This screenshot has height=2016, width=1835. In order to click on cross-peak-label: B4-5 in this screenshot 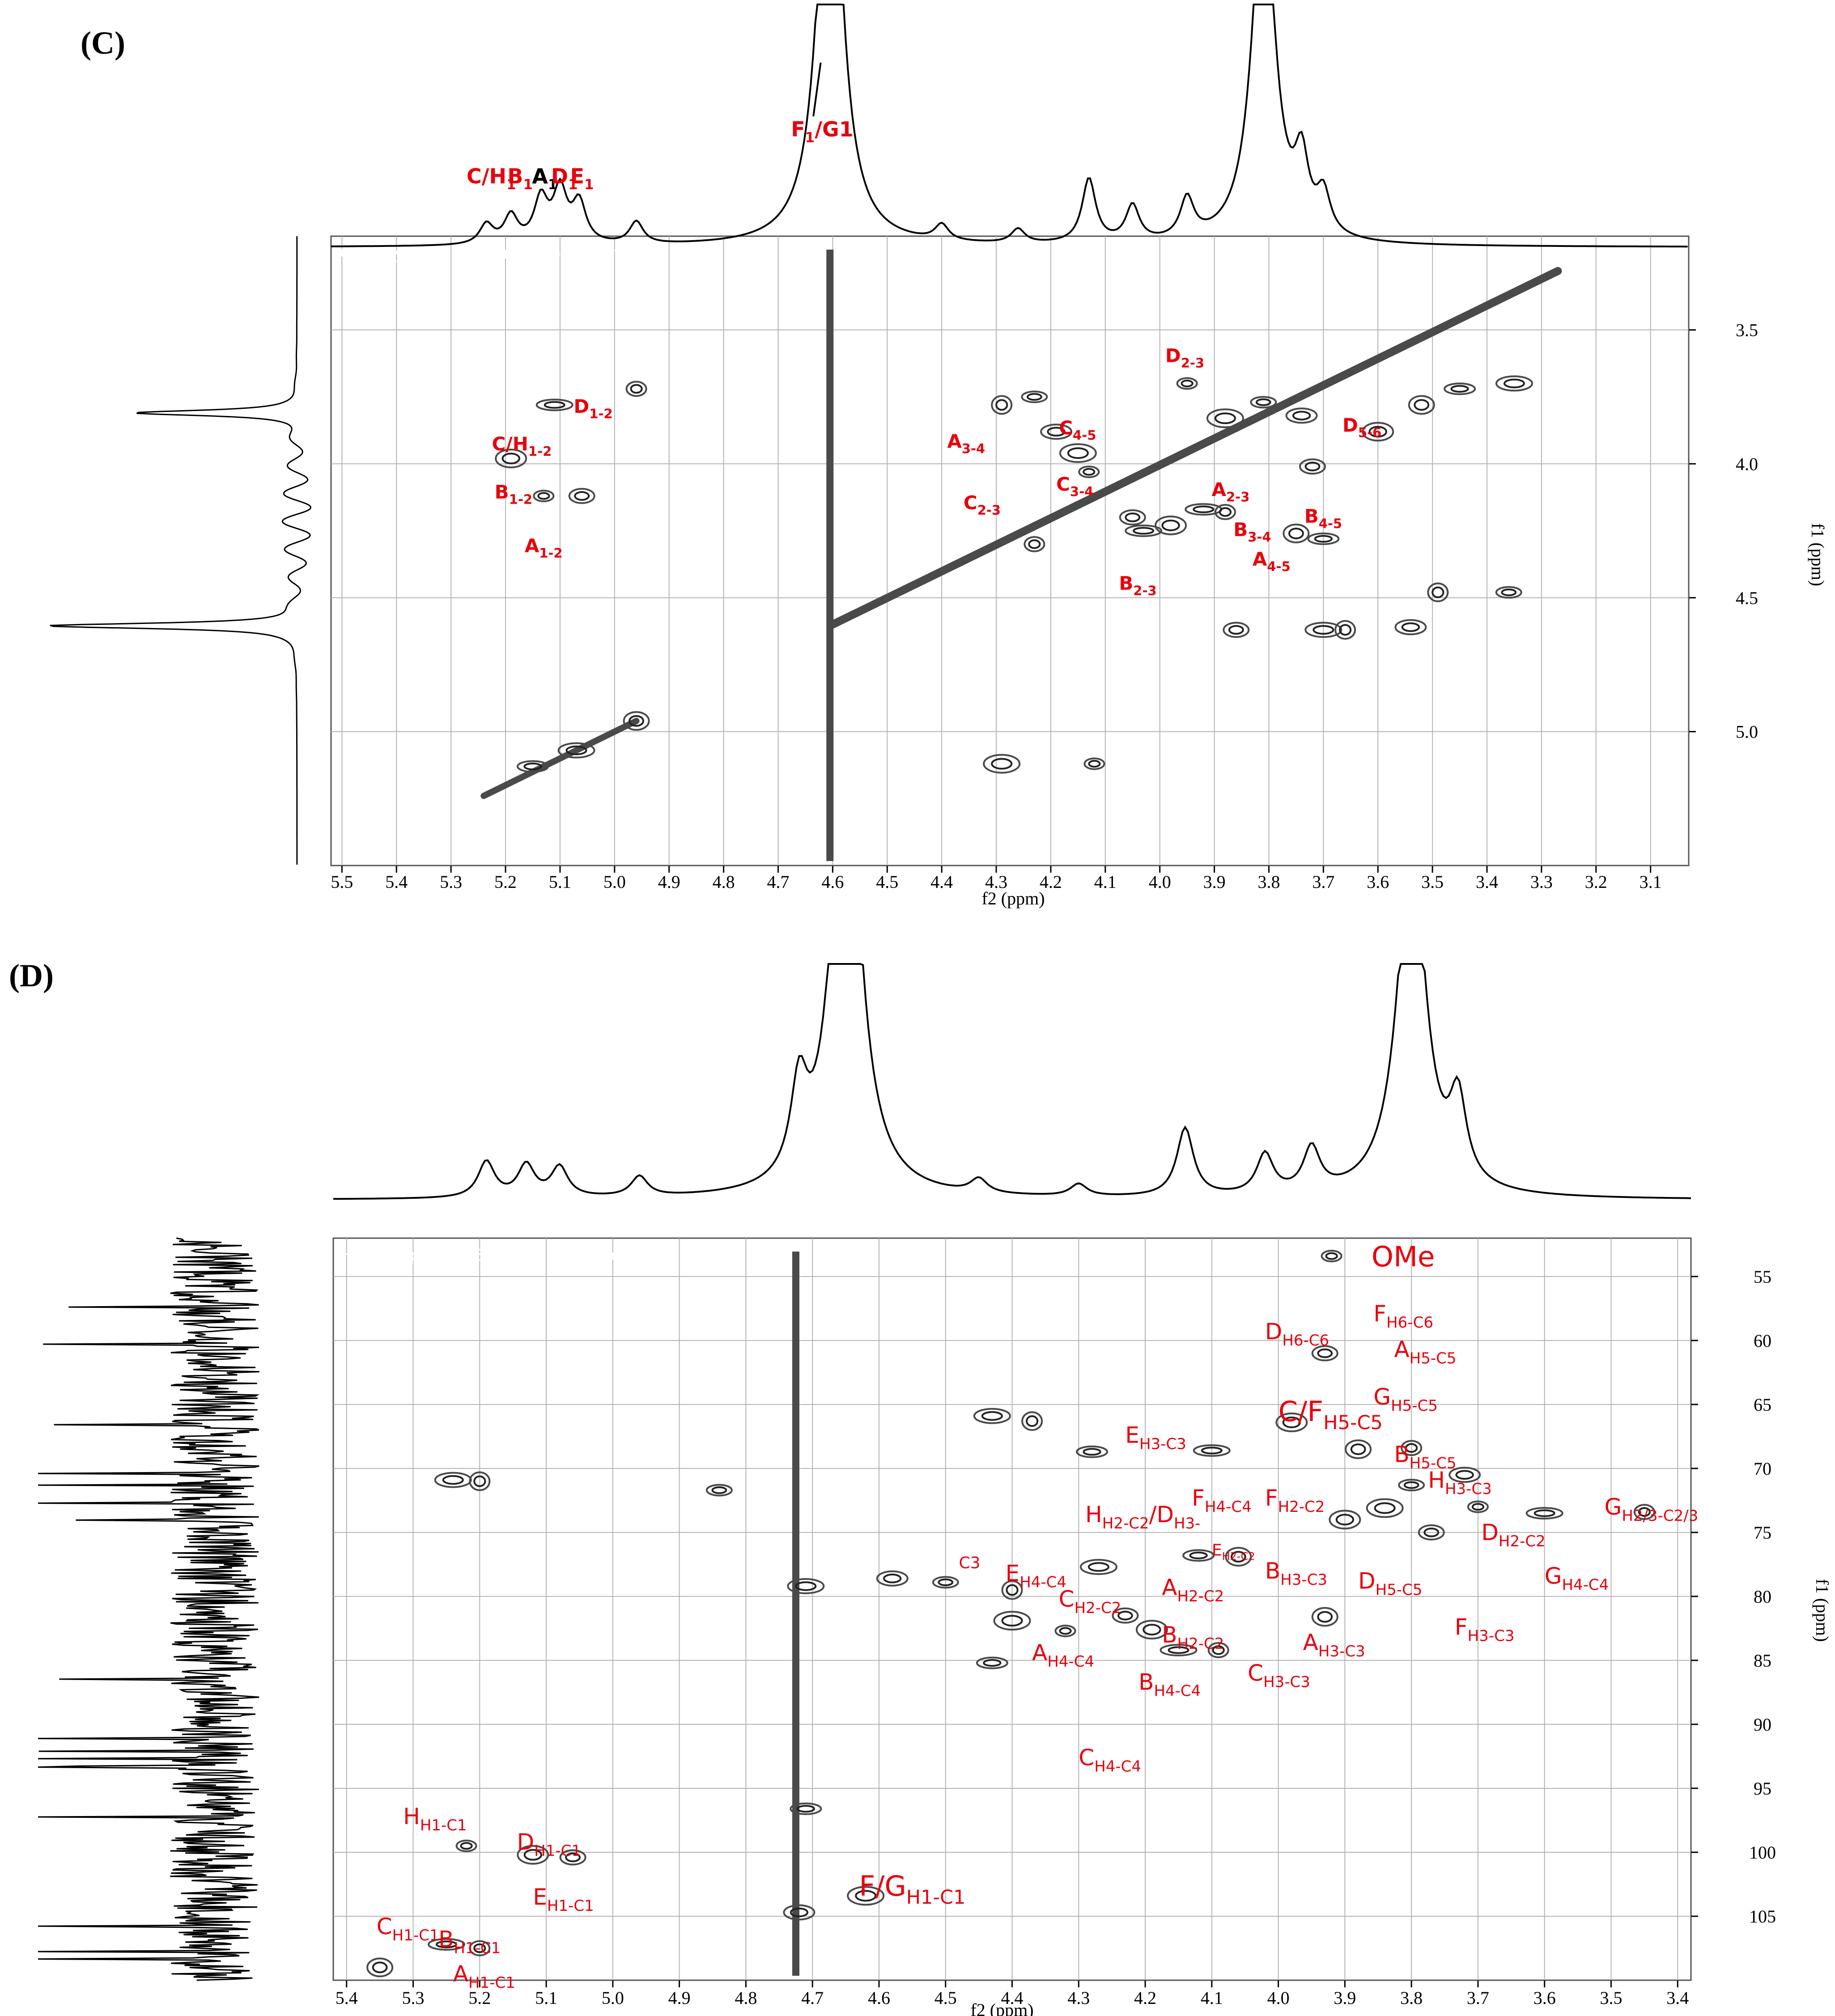, I will do `click(1323, 518)`.